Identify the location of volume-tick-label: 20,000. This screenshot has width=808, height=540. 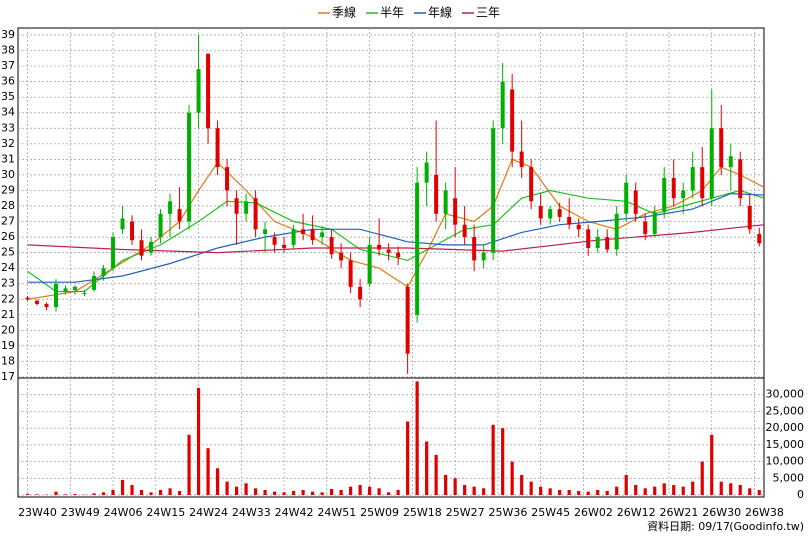
(785, 427).